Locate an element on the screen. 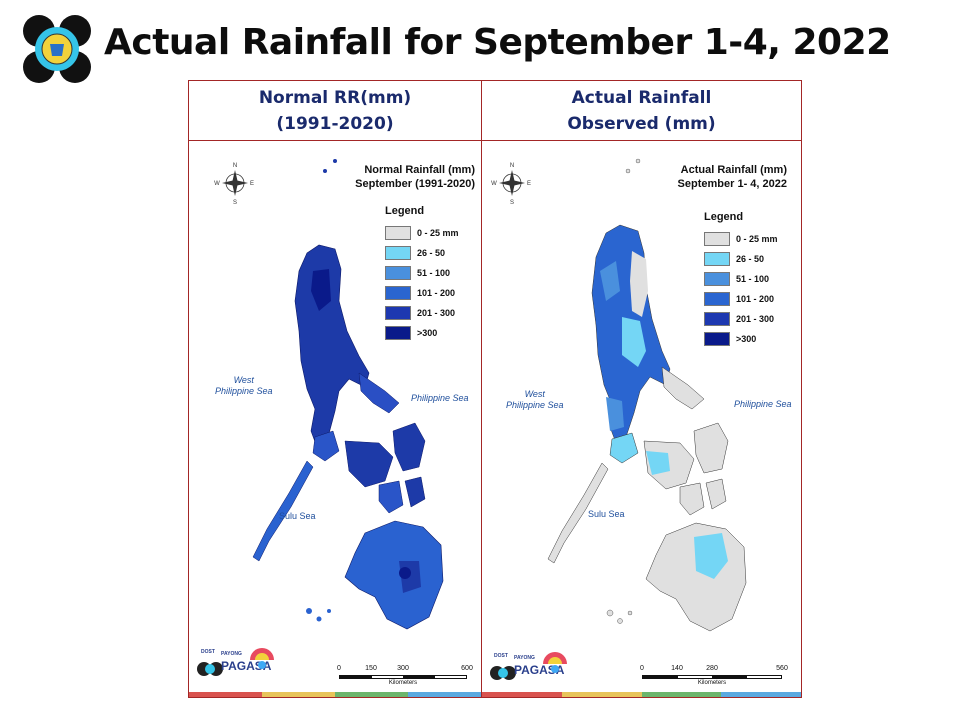 The image size is (960, 720). scale-bar-segments is located at coordinates (403, 677).